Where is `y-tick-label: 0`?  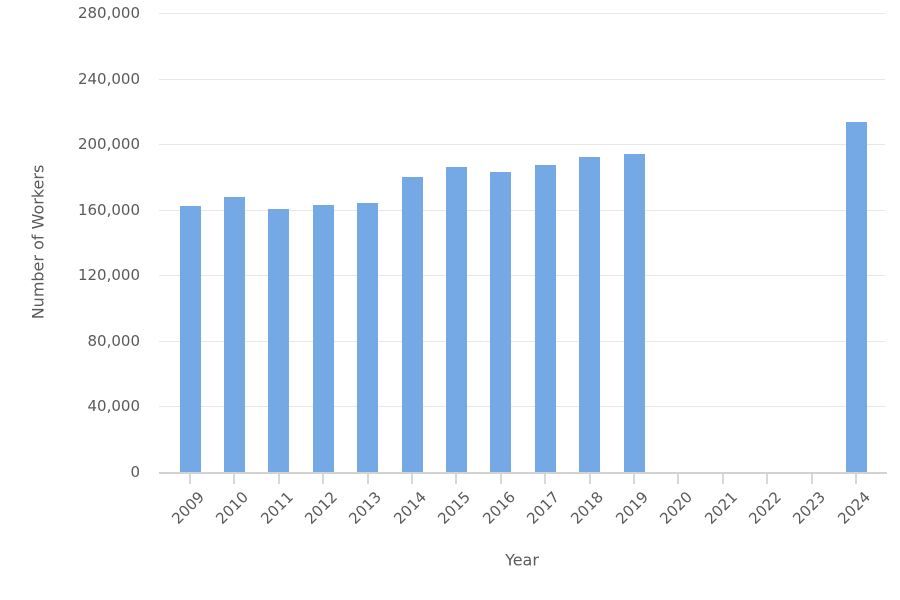 y-tick-label: 0 is located at coordinates (135, 472).